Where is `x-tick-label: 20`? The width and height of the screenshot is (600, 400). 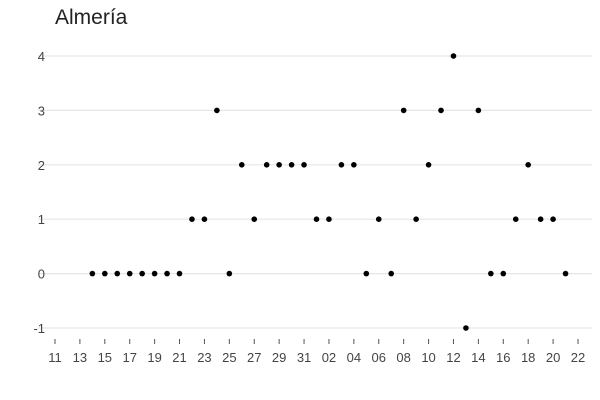
x-tick-label: 20 is located at coordinates (553, 357).